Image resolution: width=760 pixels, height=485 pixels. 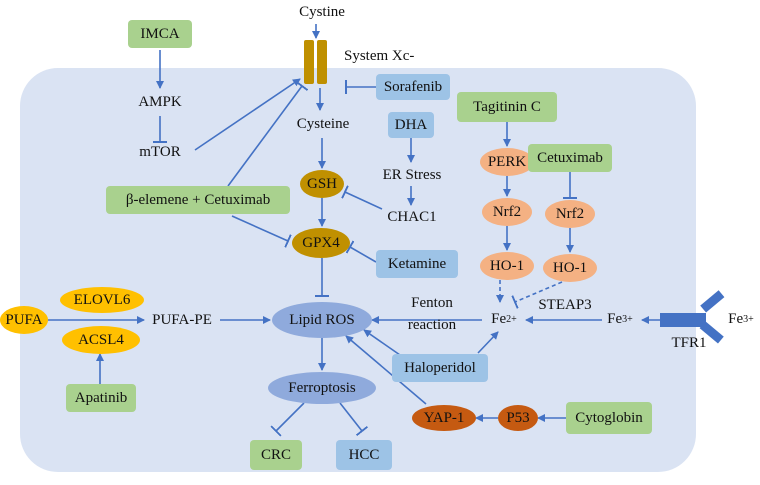 What do you see at coordinates (261, 231) in the screenshot?
I see `edge-elemene-gpx4` at bounding box center [261, 231].